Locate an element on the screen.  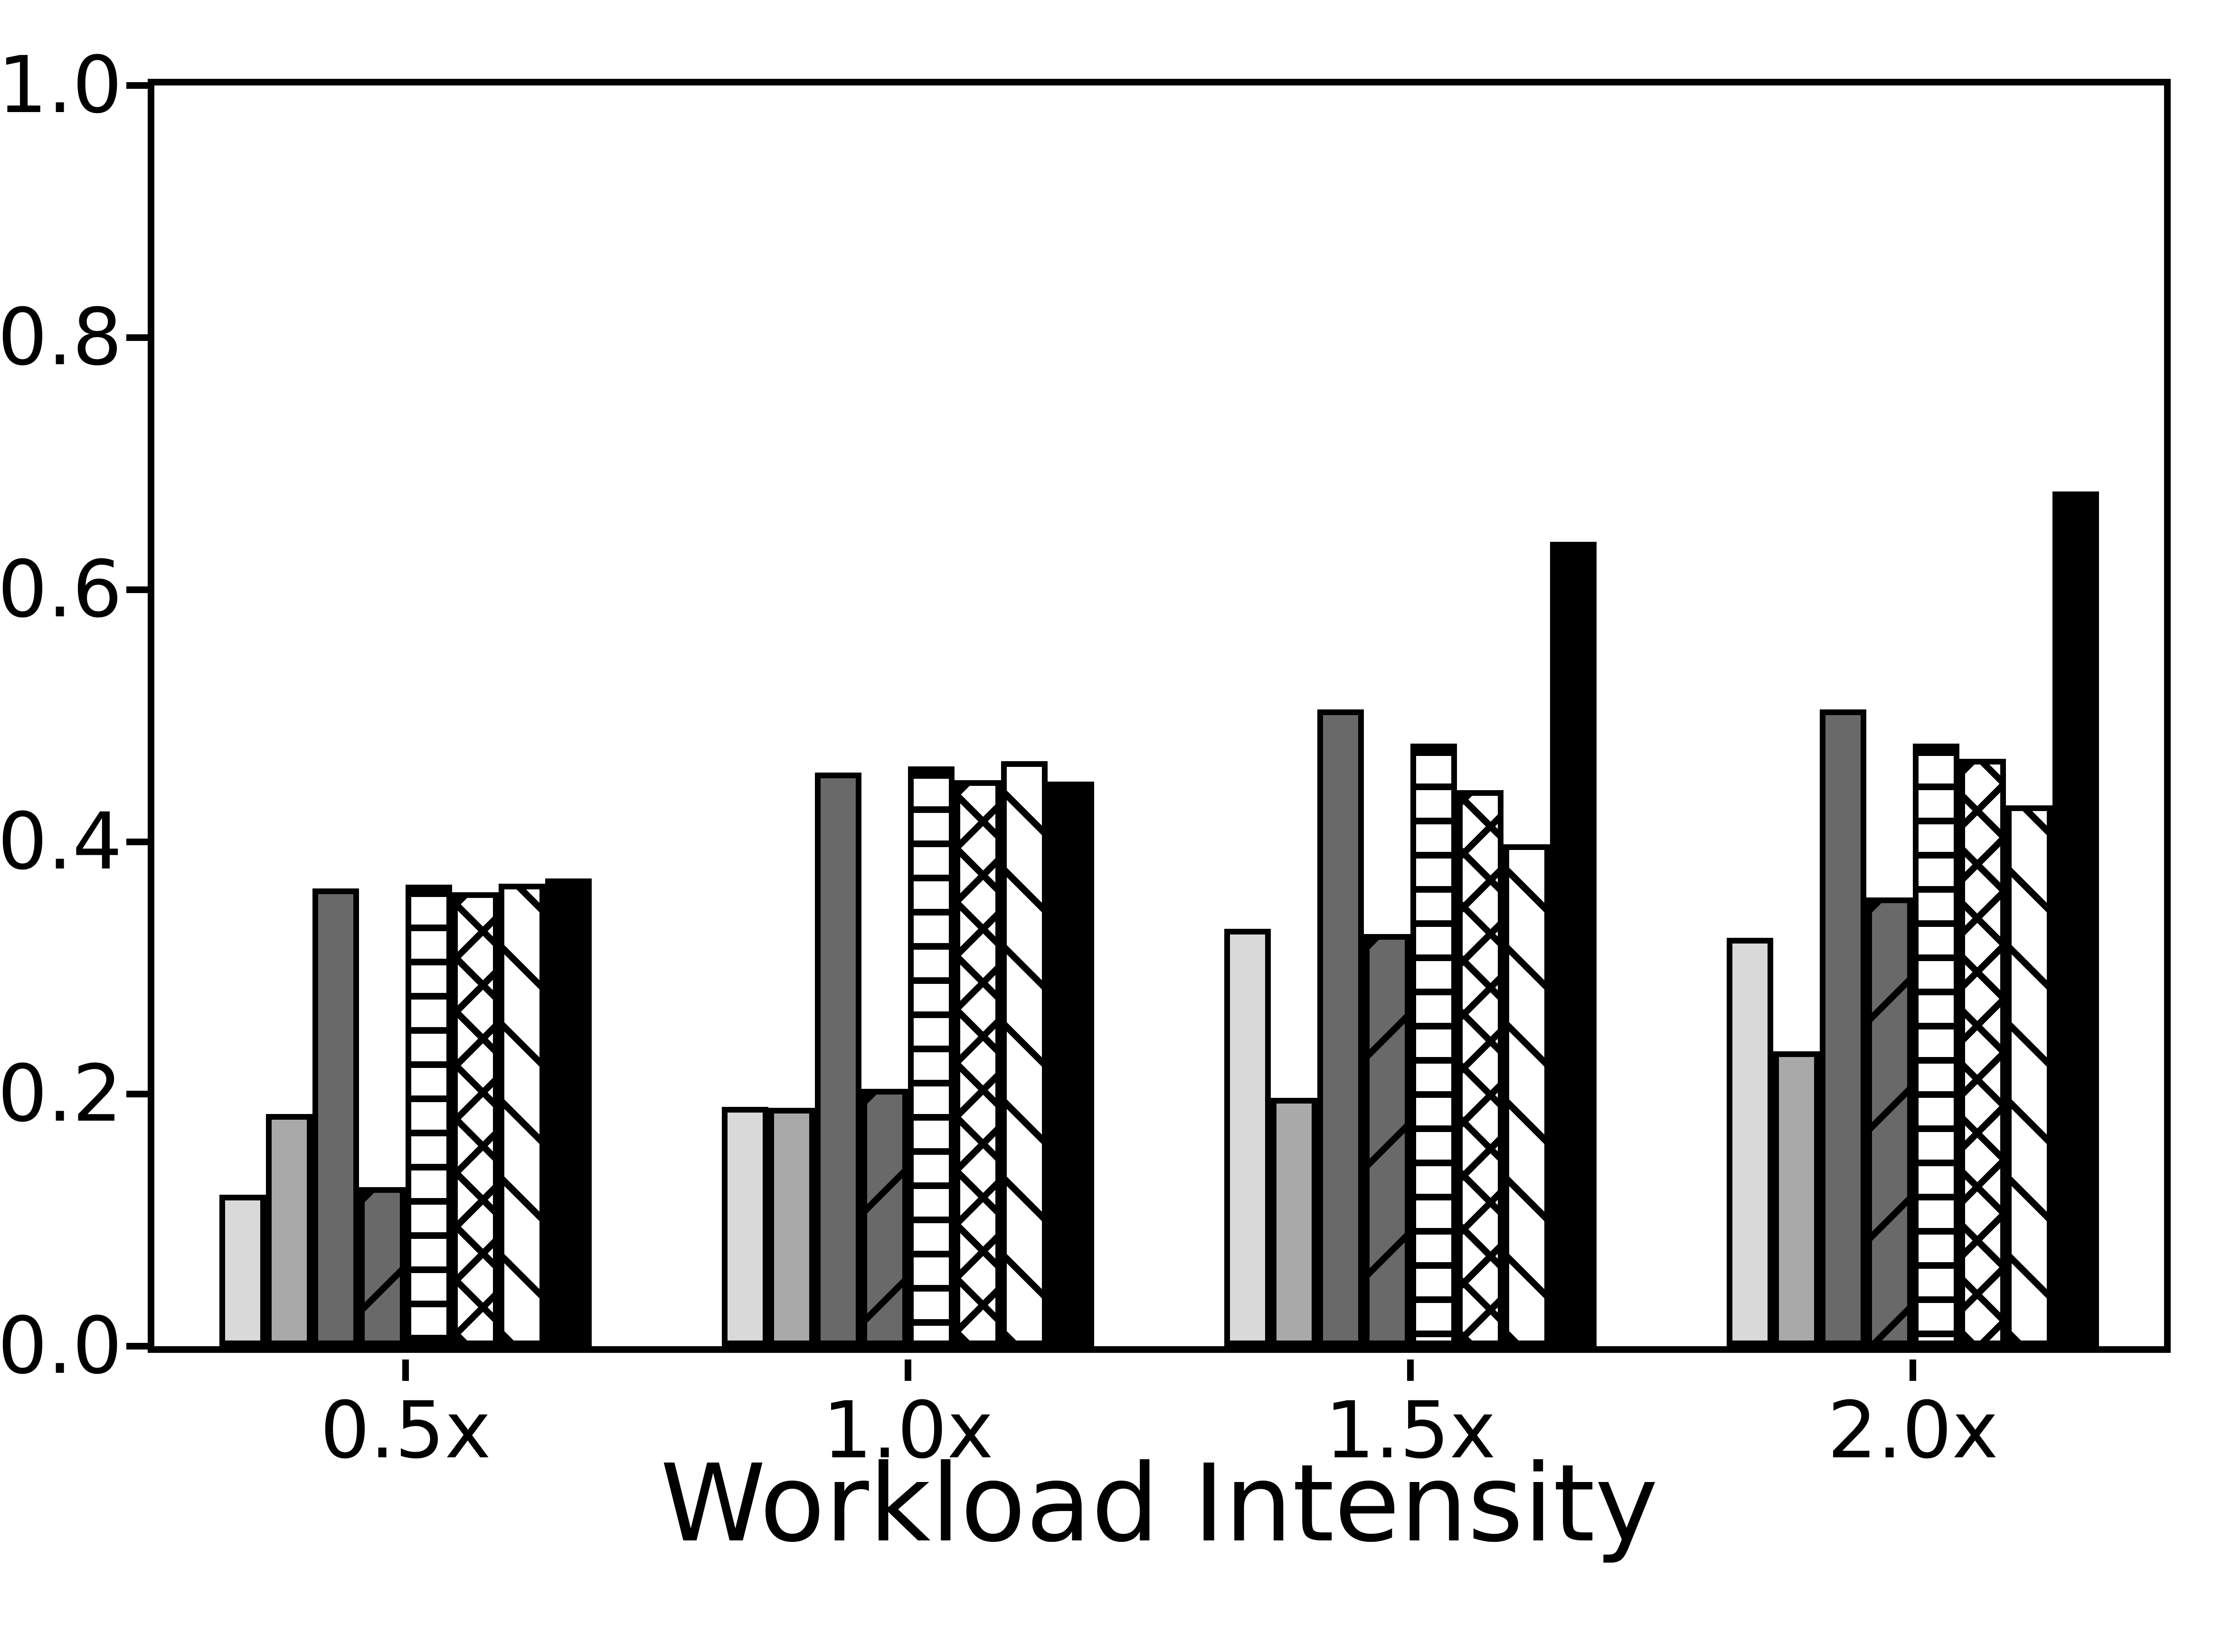
bar-white-diagonal-0.5x is located at coordinates (522, 1114).